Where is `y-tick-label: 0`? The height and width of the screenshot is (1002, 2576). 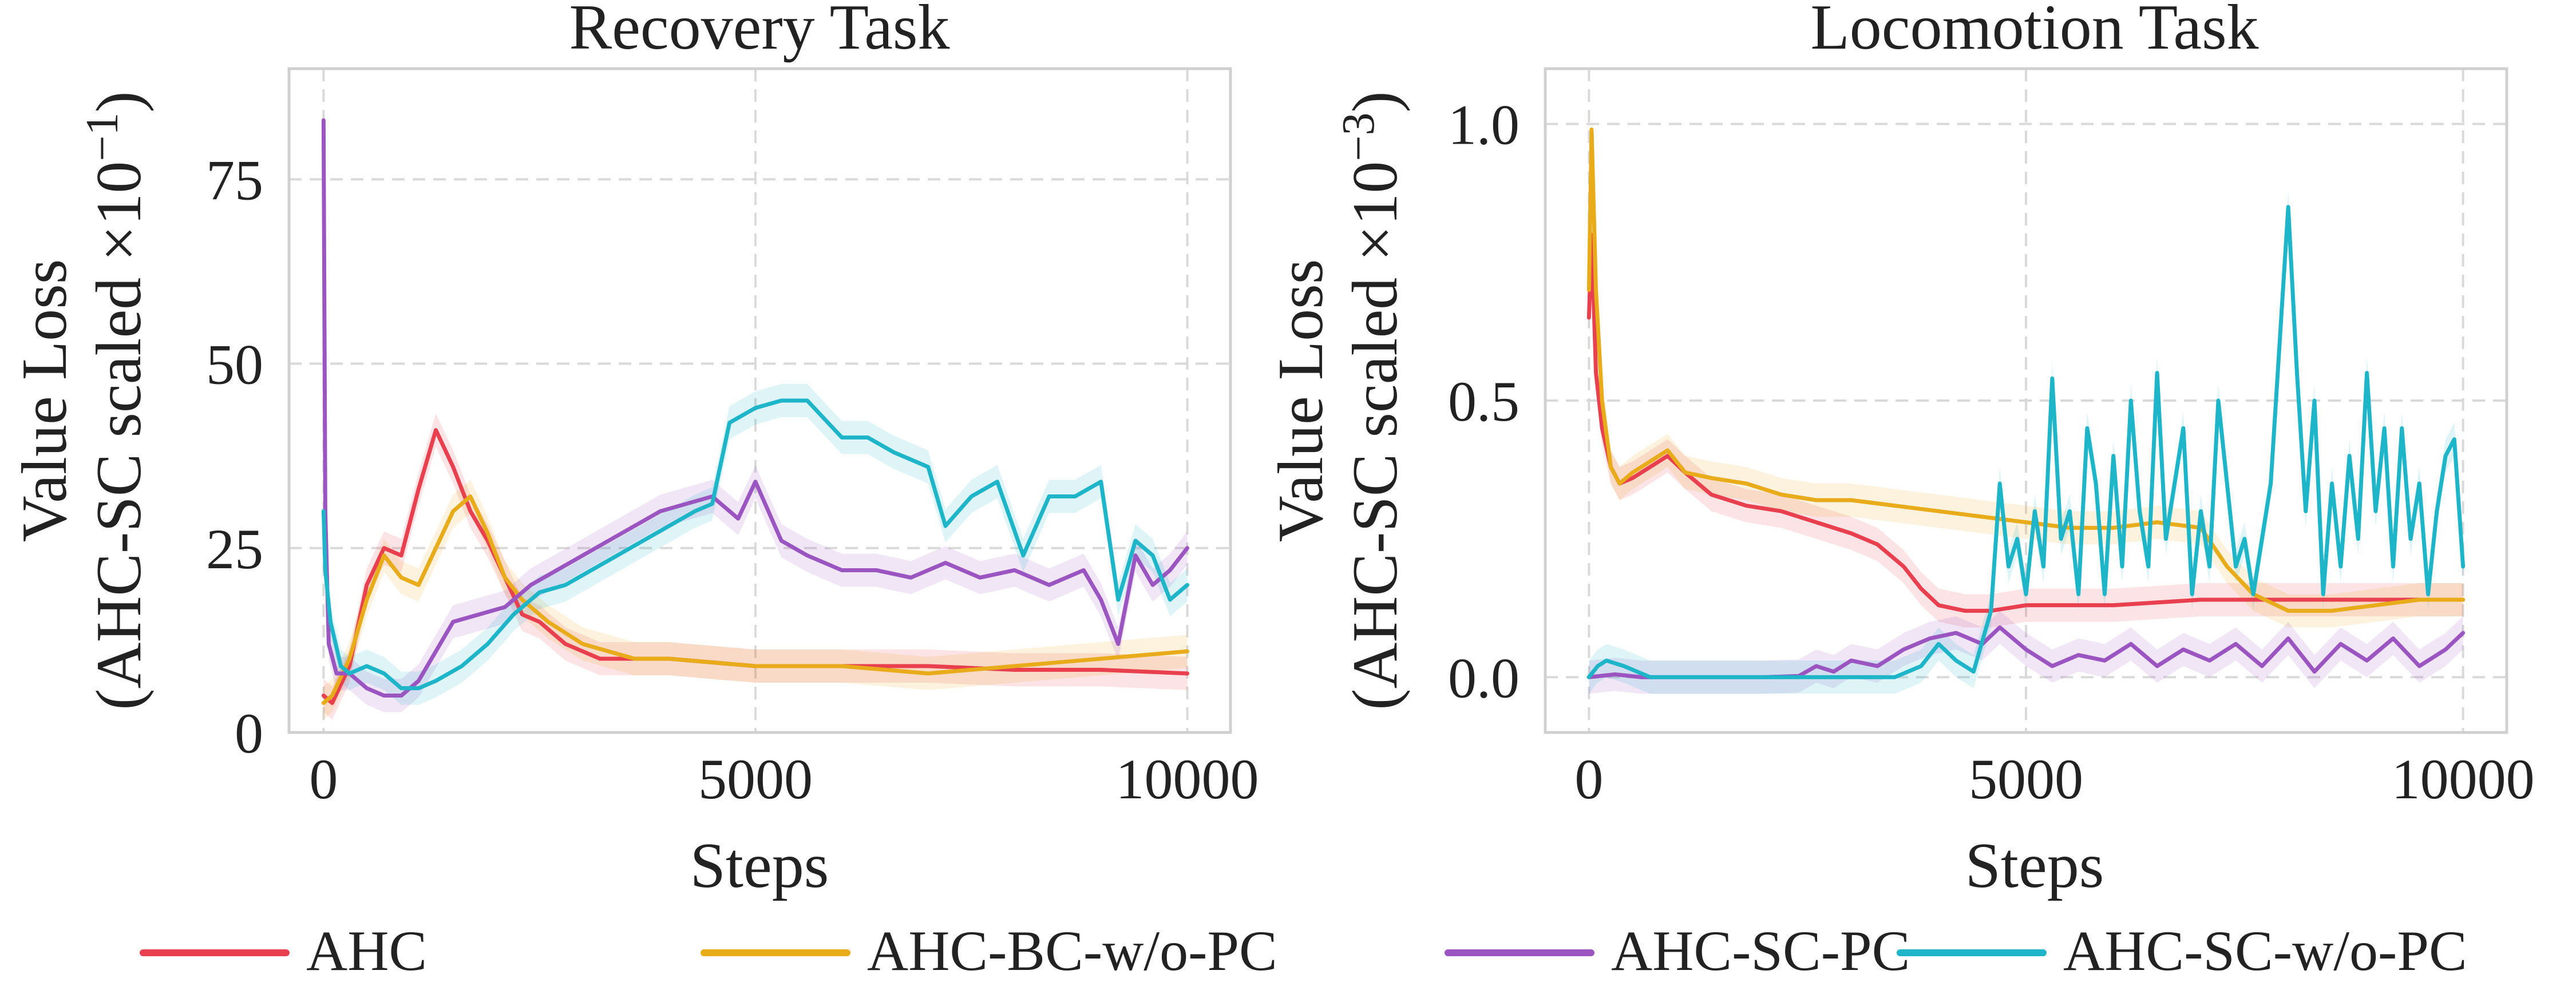
y-tick-label: 0 is located at coordinates (249, 734).